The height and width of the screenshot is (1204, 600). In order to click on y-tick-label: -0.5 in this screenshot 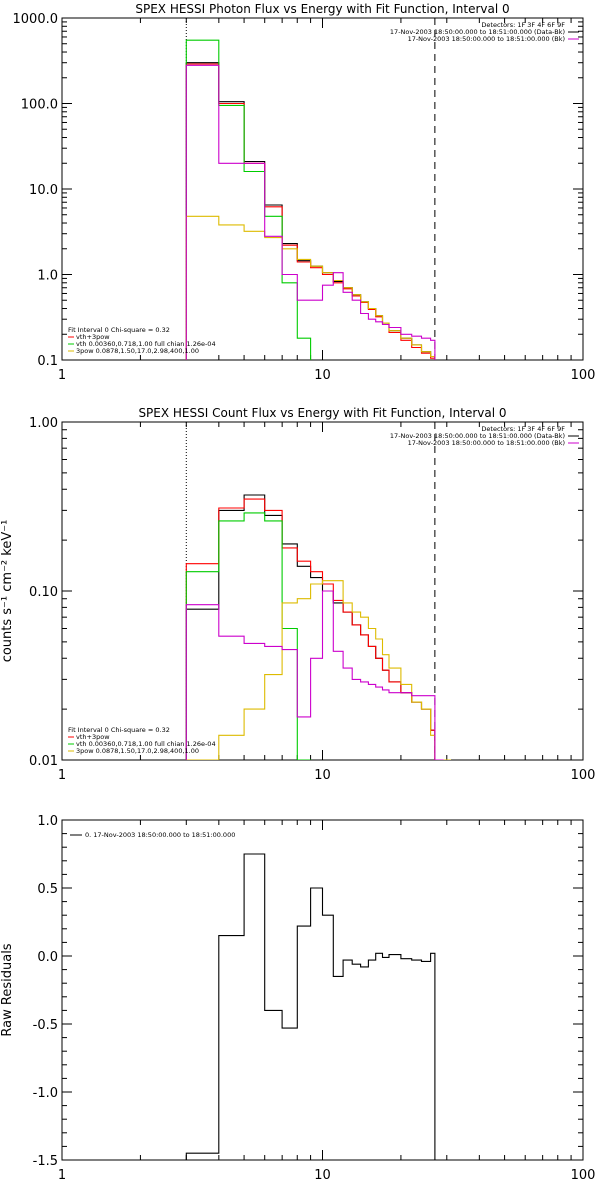, I will do `click(45, 1025)`.